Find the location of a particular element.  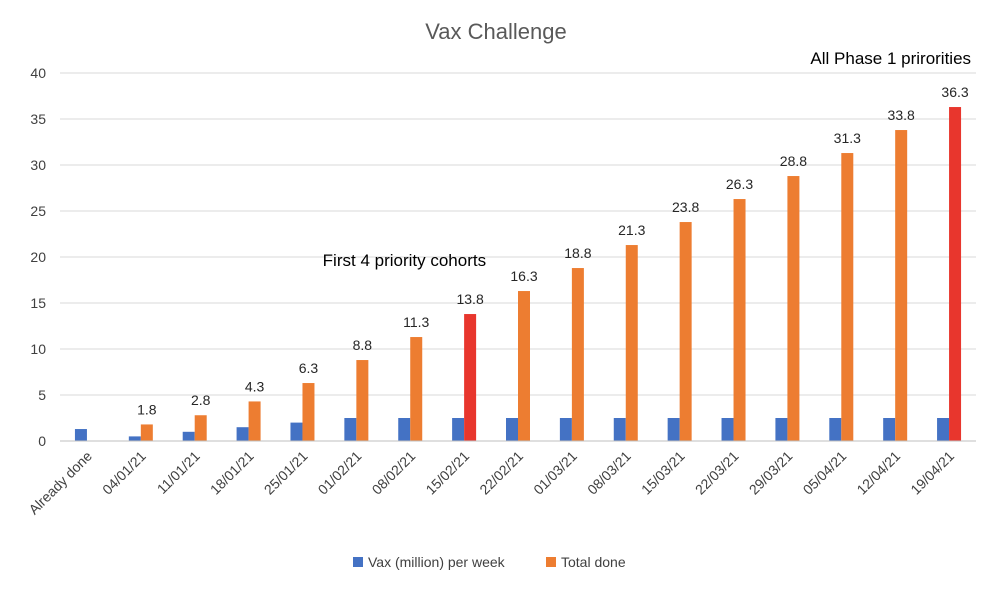

x-tick-label: 05/04/21 is located at coordinates (825, 473).